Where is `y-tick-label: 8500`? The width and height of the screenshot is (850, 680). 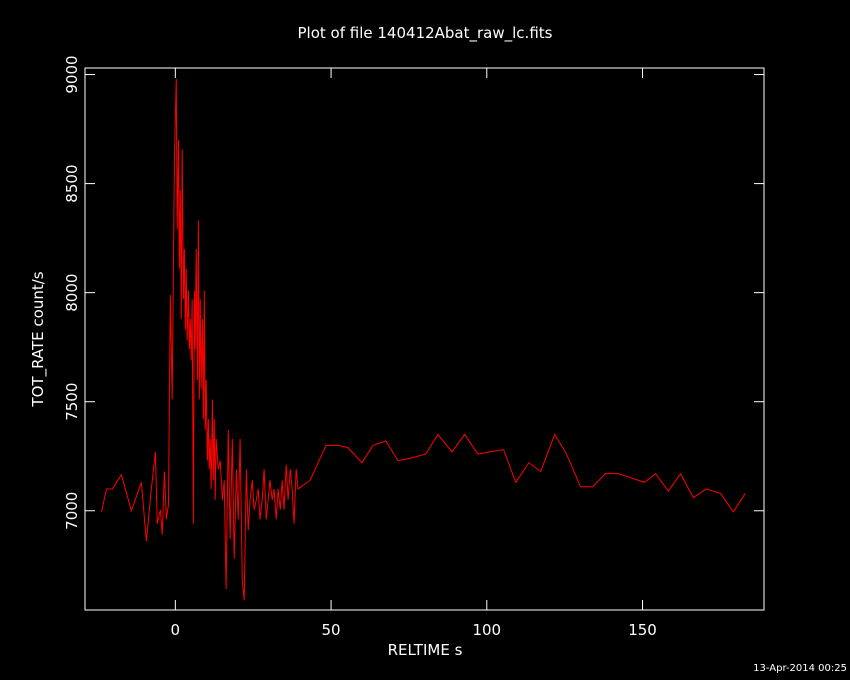
y-tick-label: 8500 is located at coordinates (72, 184).